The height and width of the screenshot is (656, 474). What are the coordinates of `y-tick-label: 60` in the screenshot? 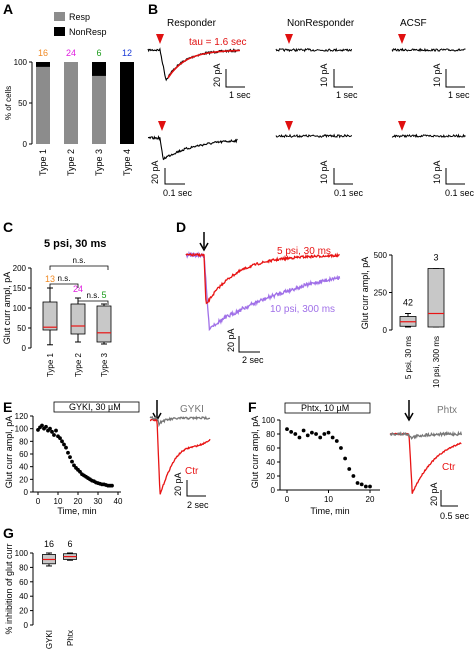 It's located at (270, 448).